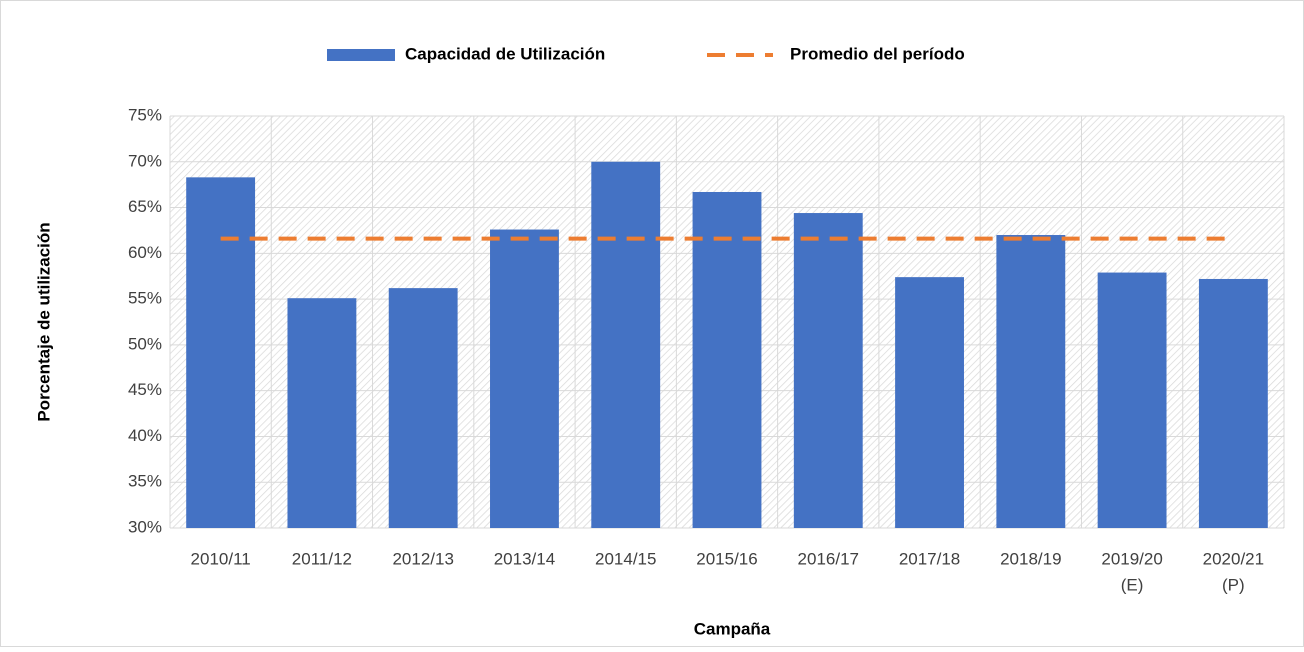 The width and height of the screenshot is (1304, 652). Describe the element at coordinates (828, 558) in the screenshot. I see `x-tick-label: 2016/17` at that location.